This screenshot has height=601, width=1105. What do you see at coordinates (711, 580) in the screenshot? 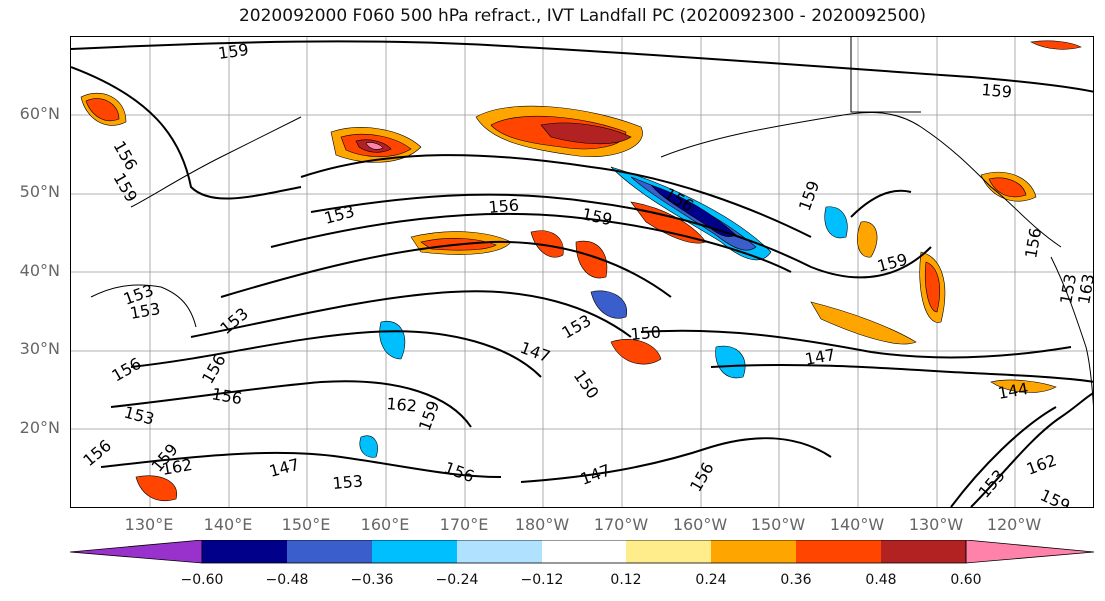
I see `colorbar-tick: 0.24` at bounding box center [711, 580].